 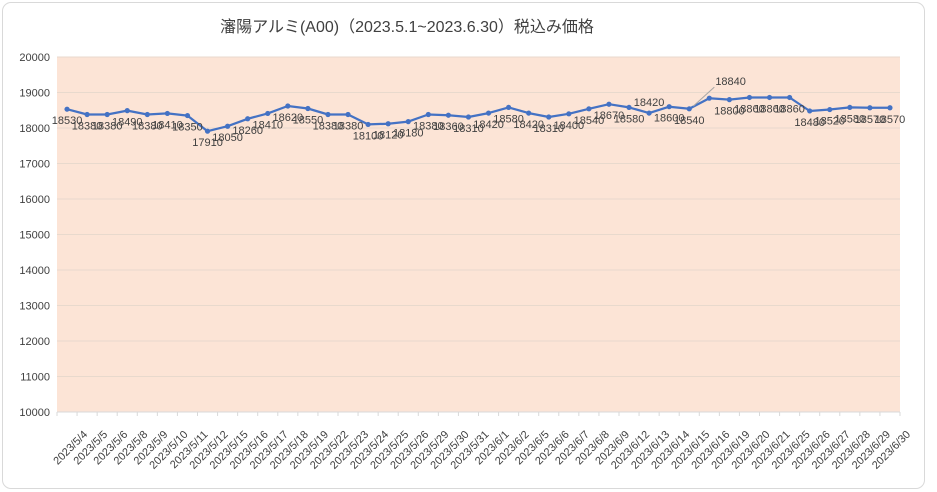 I want to click on data-point-label: 18670, so click(x=609, y=116).